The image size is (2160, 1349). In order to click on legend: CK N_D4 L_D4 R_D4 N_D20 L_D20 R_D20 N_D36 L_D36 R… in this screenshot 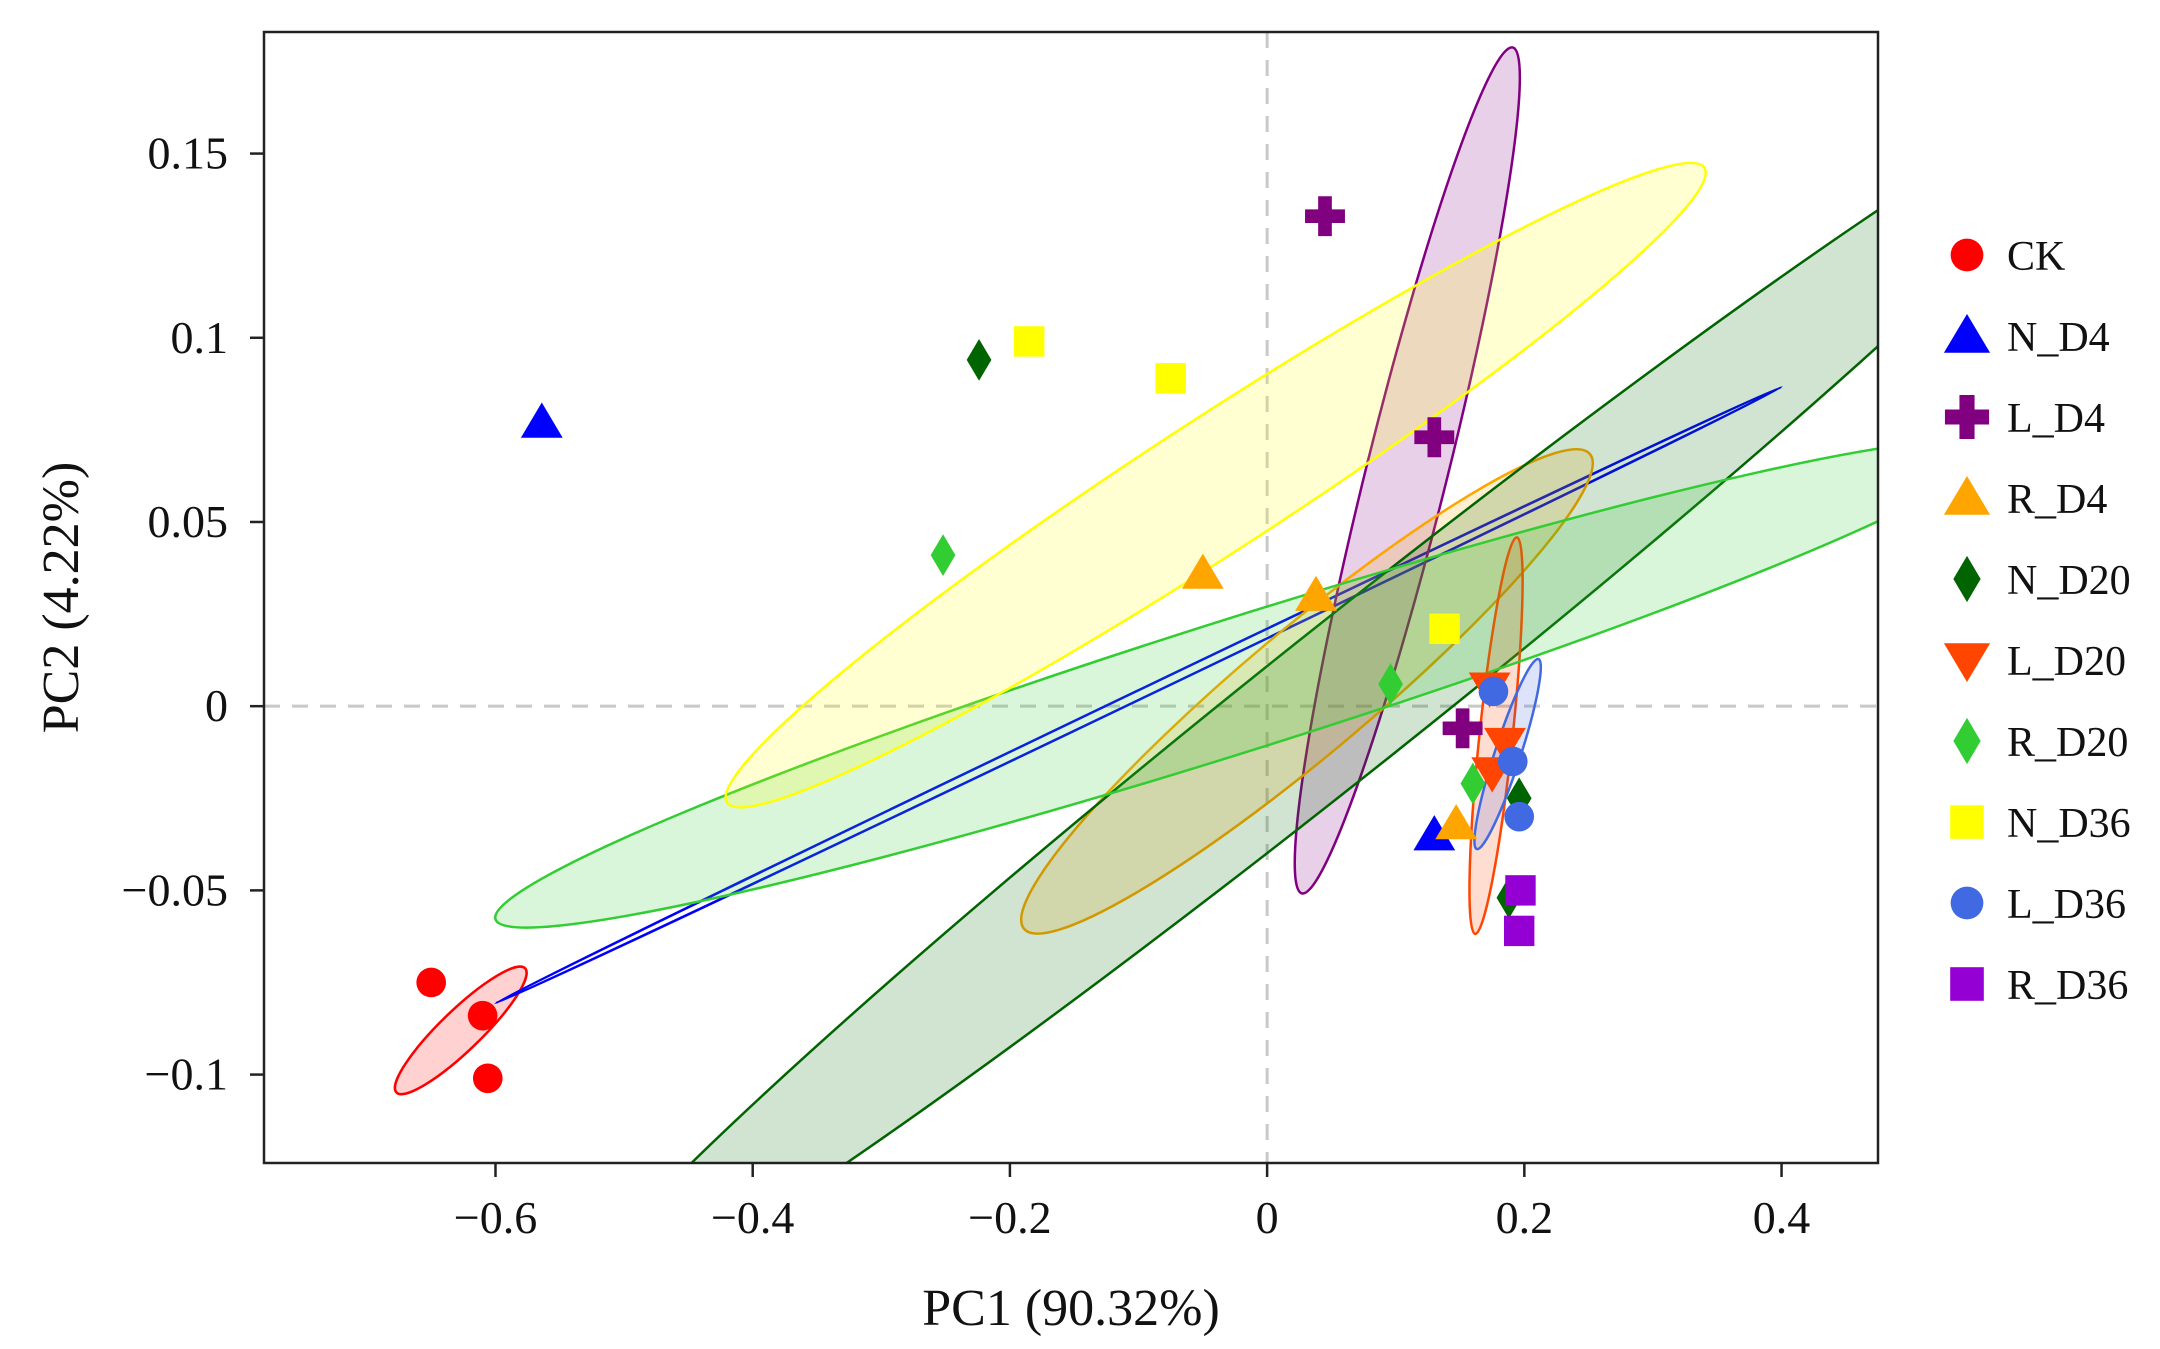, I will do `click(2037, 621)`.